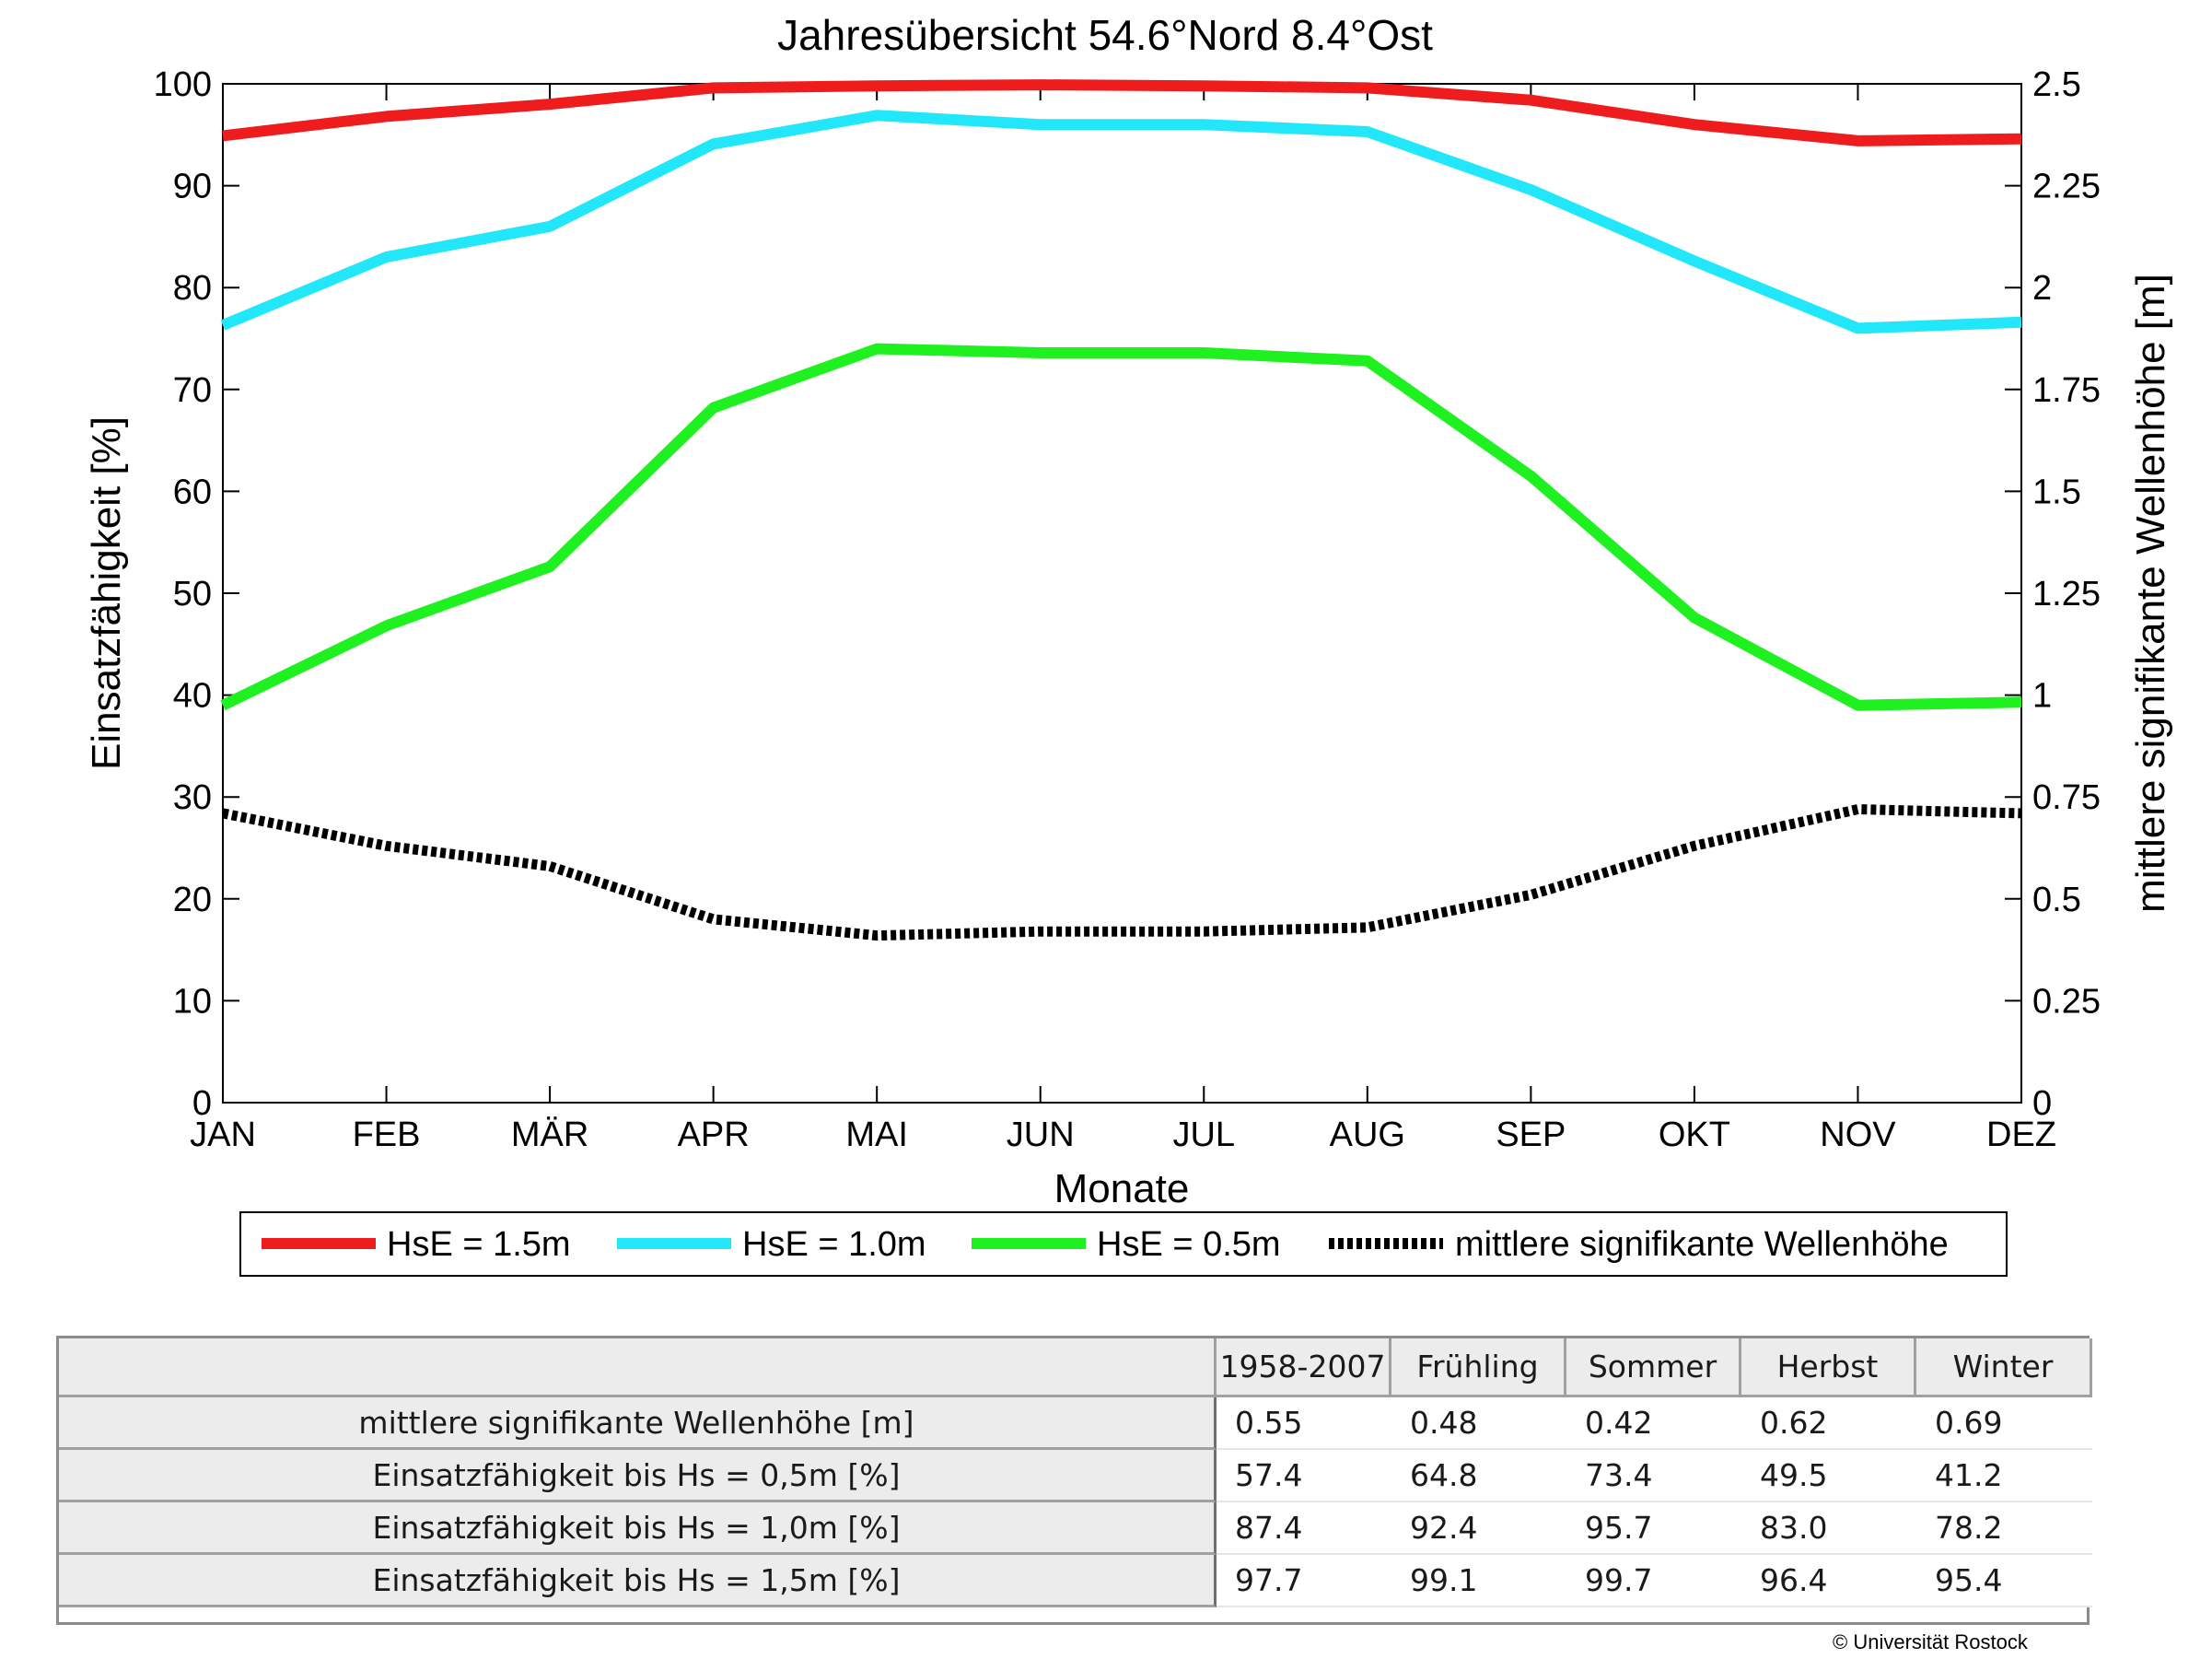 This screenshot has height=1659, width=2212. Describe the element at coordinates (479, 1244) in the screenshot. I see `legend-label-0: HsE = 1.5m` at that location.